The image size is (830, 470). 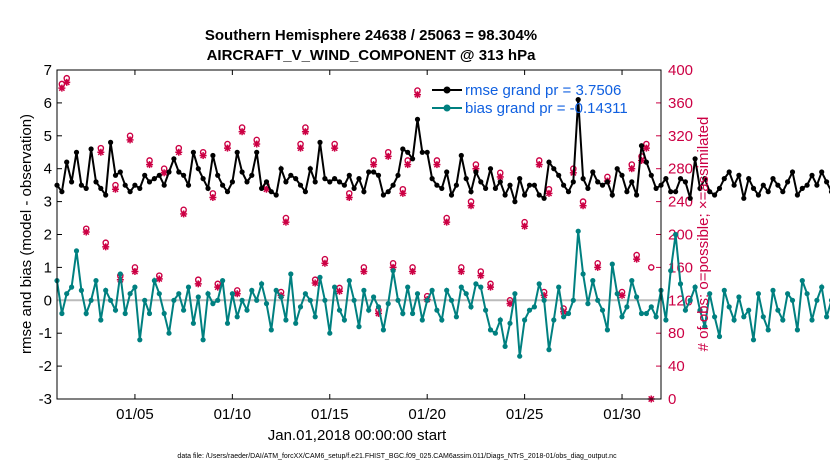 What do you see at coordinates (357, 435) in the screenshot?
I see `x-axis-label: Jan.01,2018 00:00:00 start` at bounding box center [357, 435].